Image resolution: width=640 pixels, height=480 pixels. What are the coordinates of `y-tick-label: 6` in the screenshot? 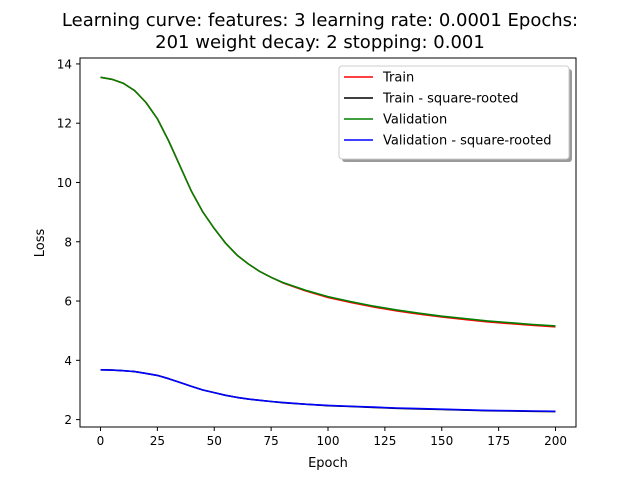 It's located at (68, 302).